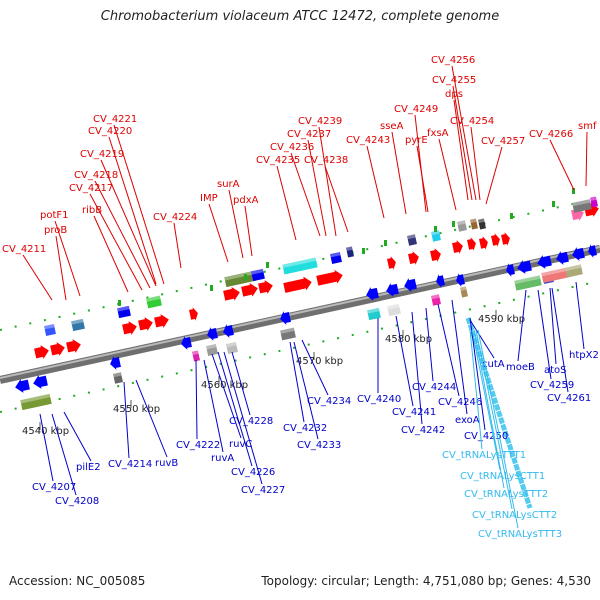 Image resolution: width=600 pixels, height=600 pixels. I want to click on forward-gene-label: potF1, so click(54, 215).